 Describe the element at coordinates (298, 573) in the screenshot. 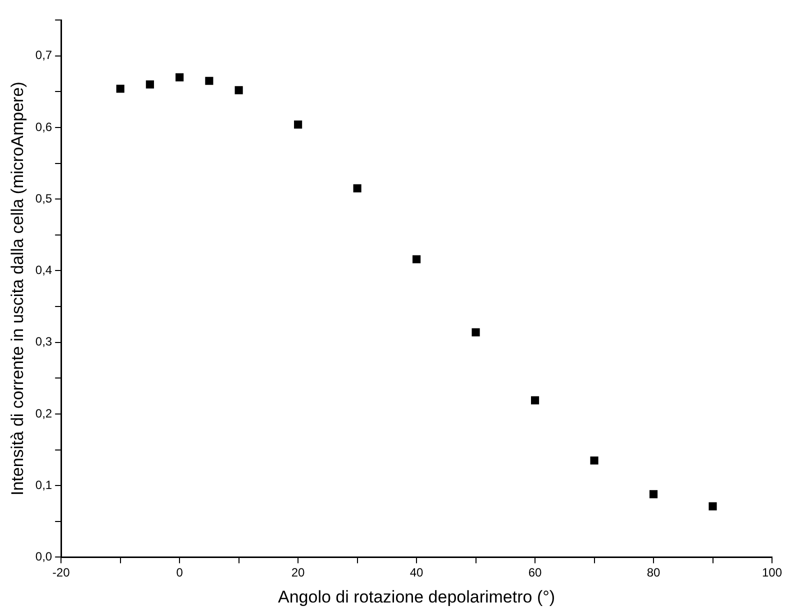

I see `x-tick-label: 20` at that location.